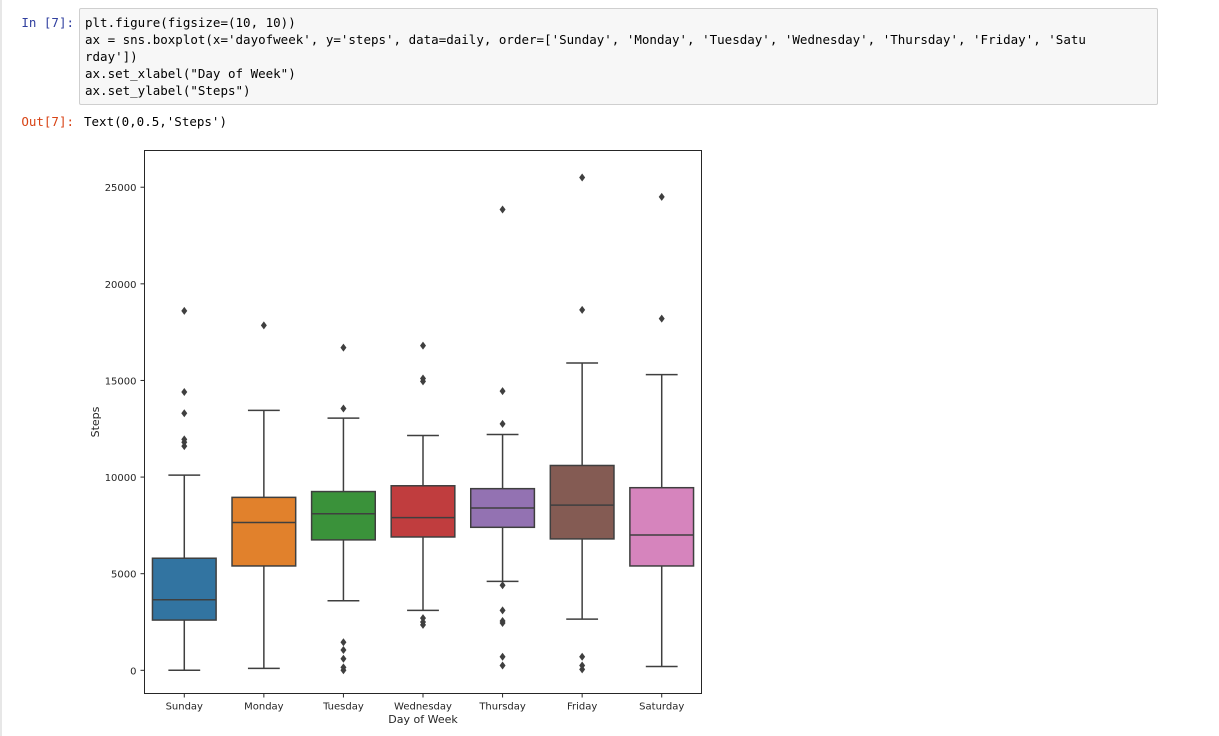 The width and height of the screenshot is (1219, 736). Describe the element at coordinates (661, 707) in the screenshot. I see `x-tick-label: Saturday` at that location.